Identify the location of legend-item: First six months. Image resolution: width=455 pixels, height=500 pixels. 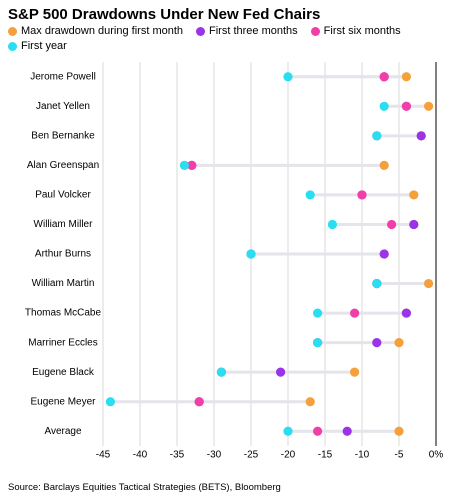
(355, 31).